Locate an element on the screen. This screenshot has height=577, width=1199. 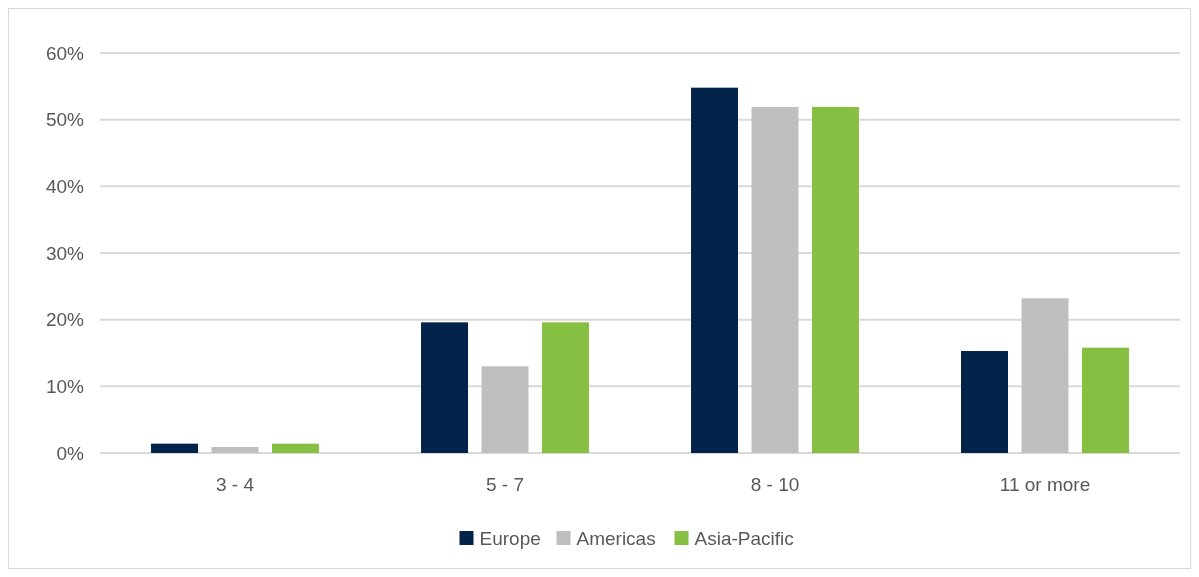
x-tick-label: 8 - 10 is located at coordinates (775, 484).